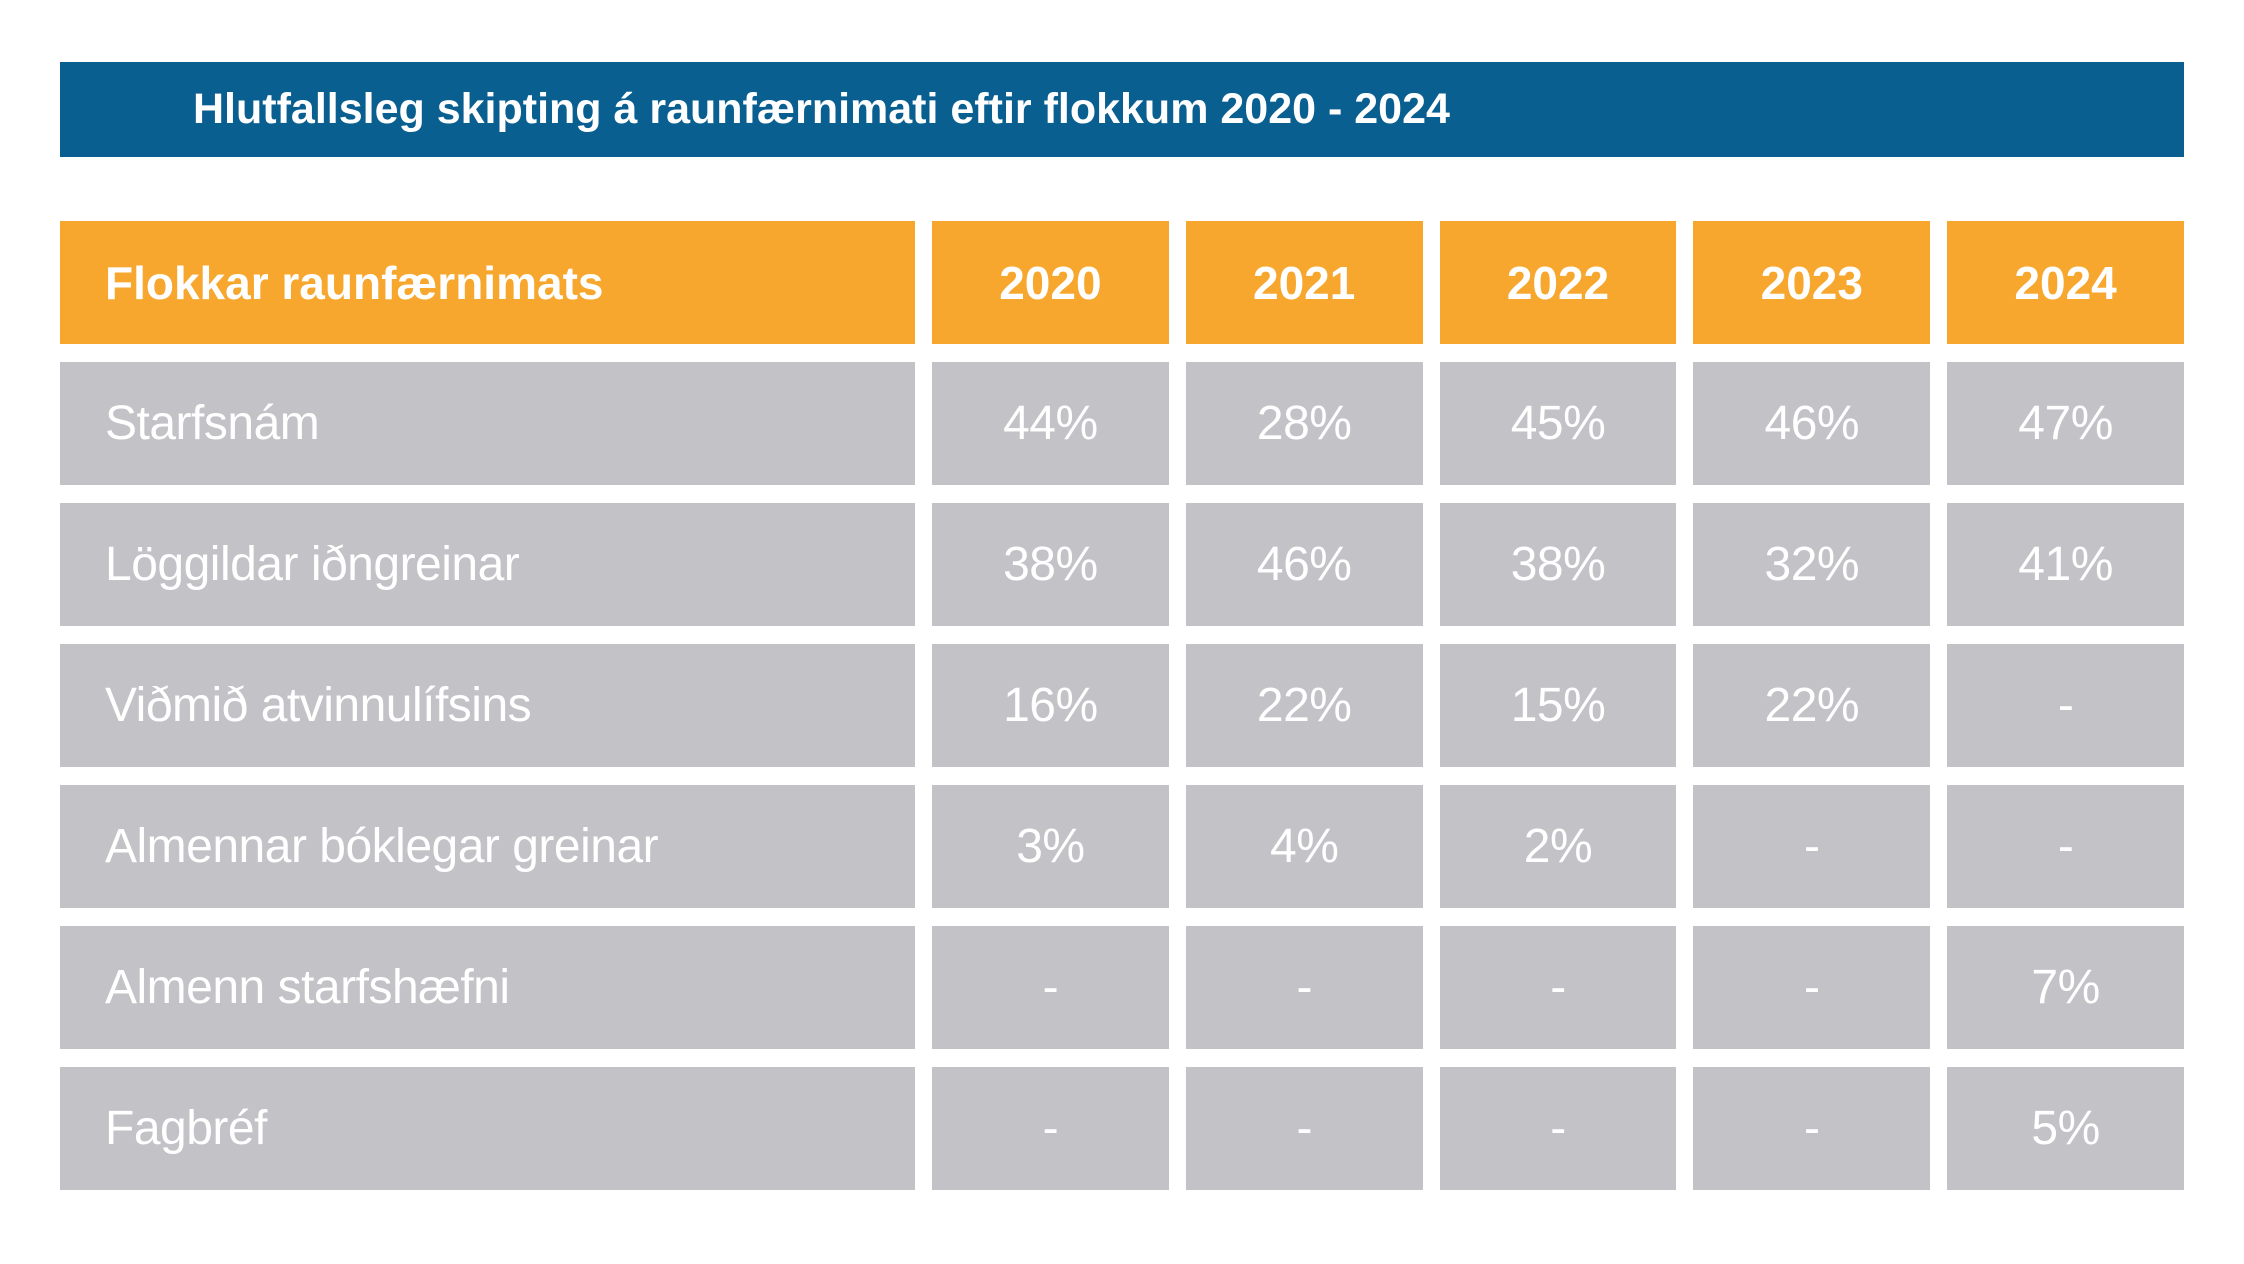 Image resolution: width=2244 pixels, height=1264 pixels. What do you see at coordinates (1812, 282) in the screenshot?
I see `column-header-2023: 2023` at bounding box center [1812, 282].